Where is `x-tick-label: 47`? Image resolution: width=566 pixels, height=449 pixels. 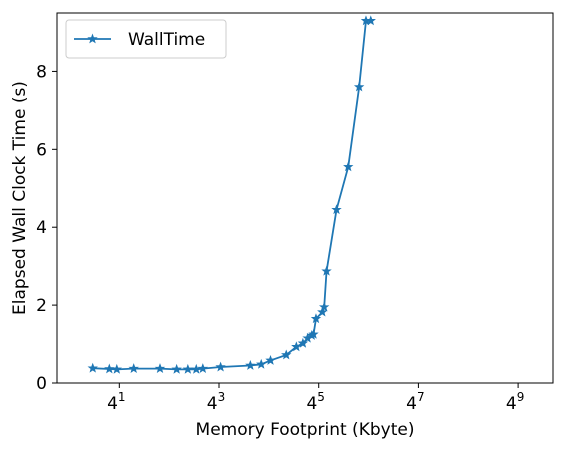
x-tick-label: 47 is located at coordinates (415, 402).